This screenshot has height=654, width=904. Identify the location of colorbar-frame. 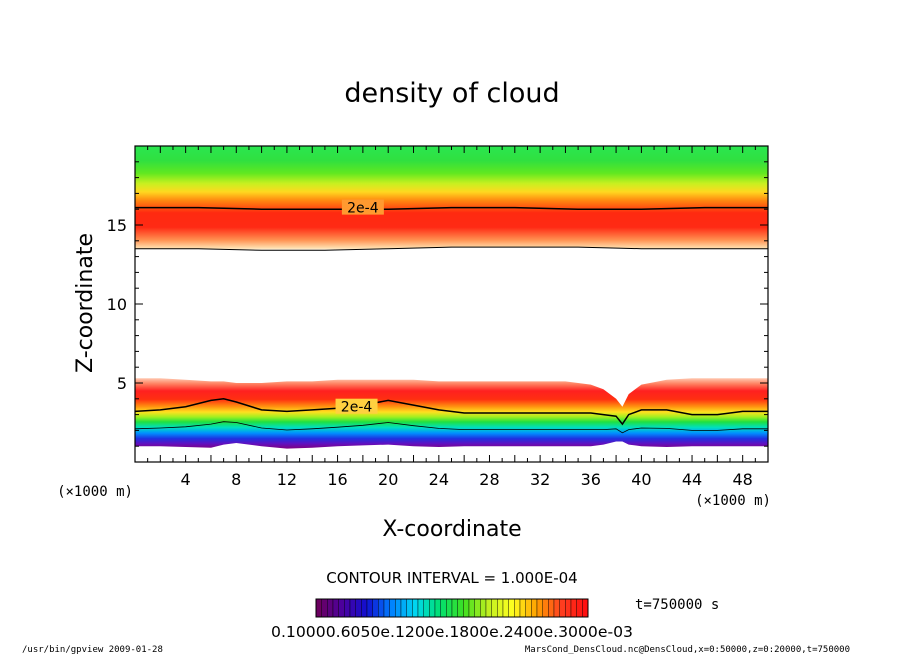
(452, 608).